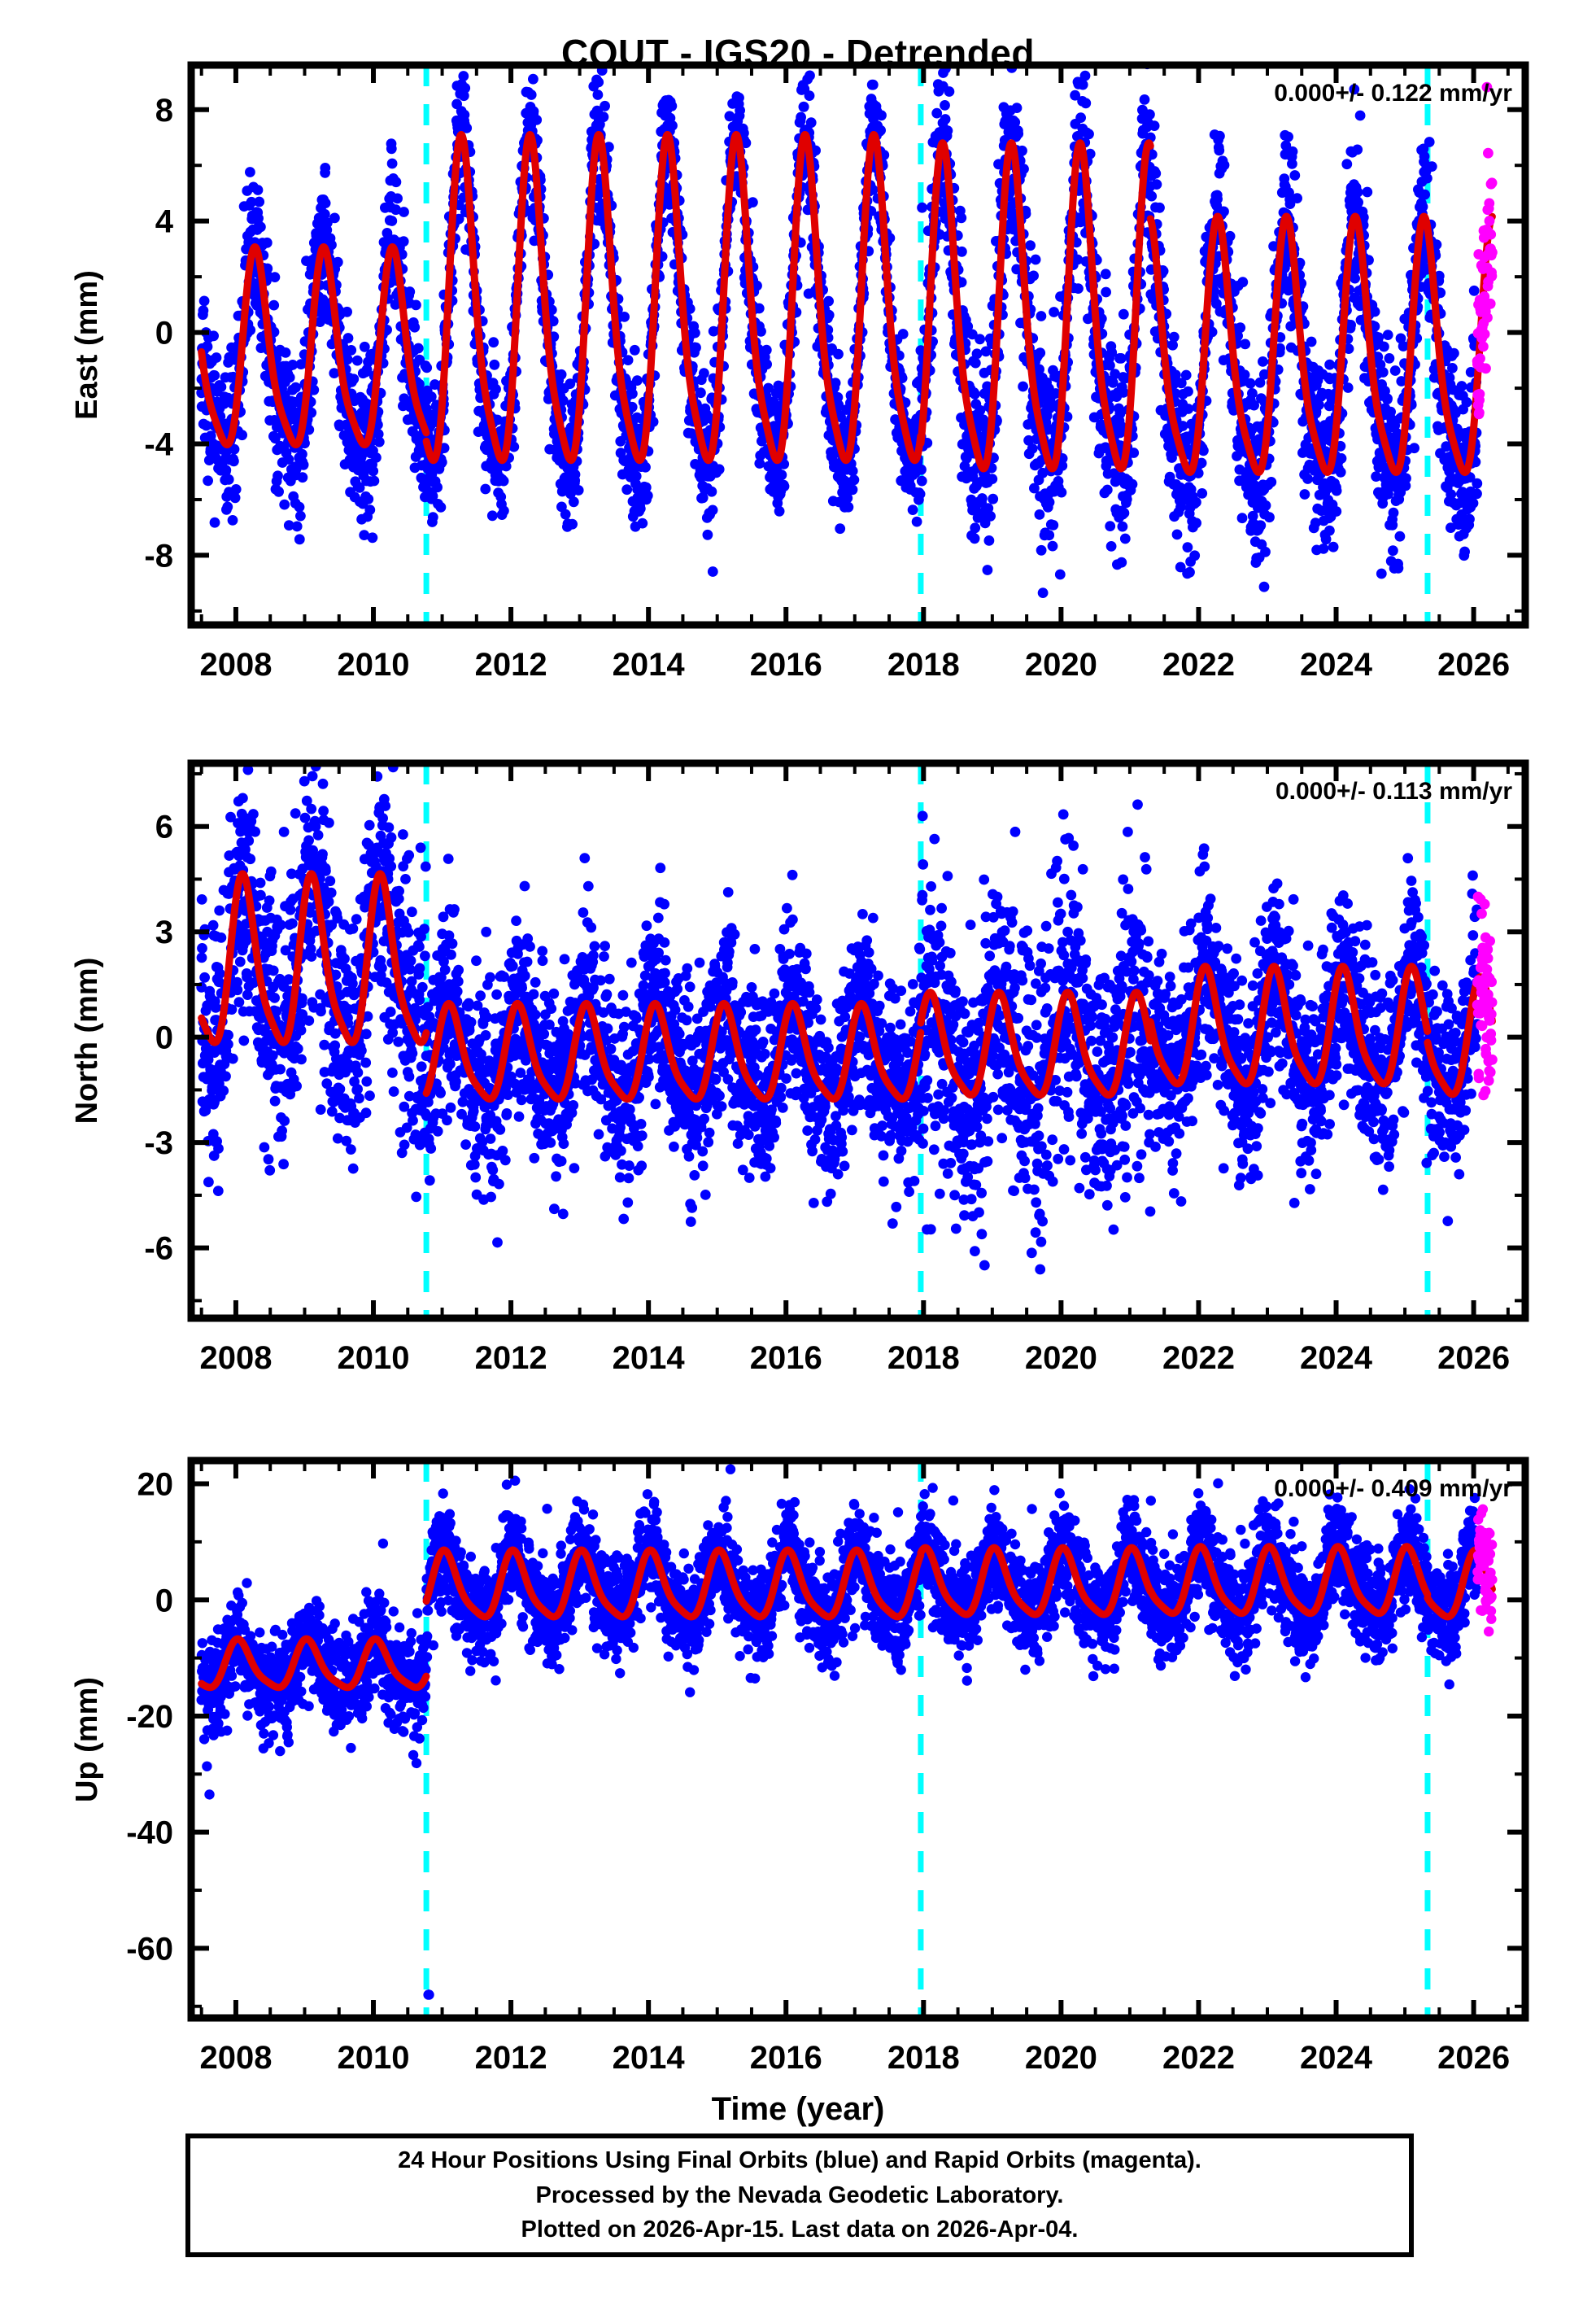 The image size is (1596, 2306). I want to click on y-tick-label: -60, so click(149, 1949).